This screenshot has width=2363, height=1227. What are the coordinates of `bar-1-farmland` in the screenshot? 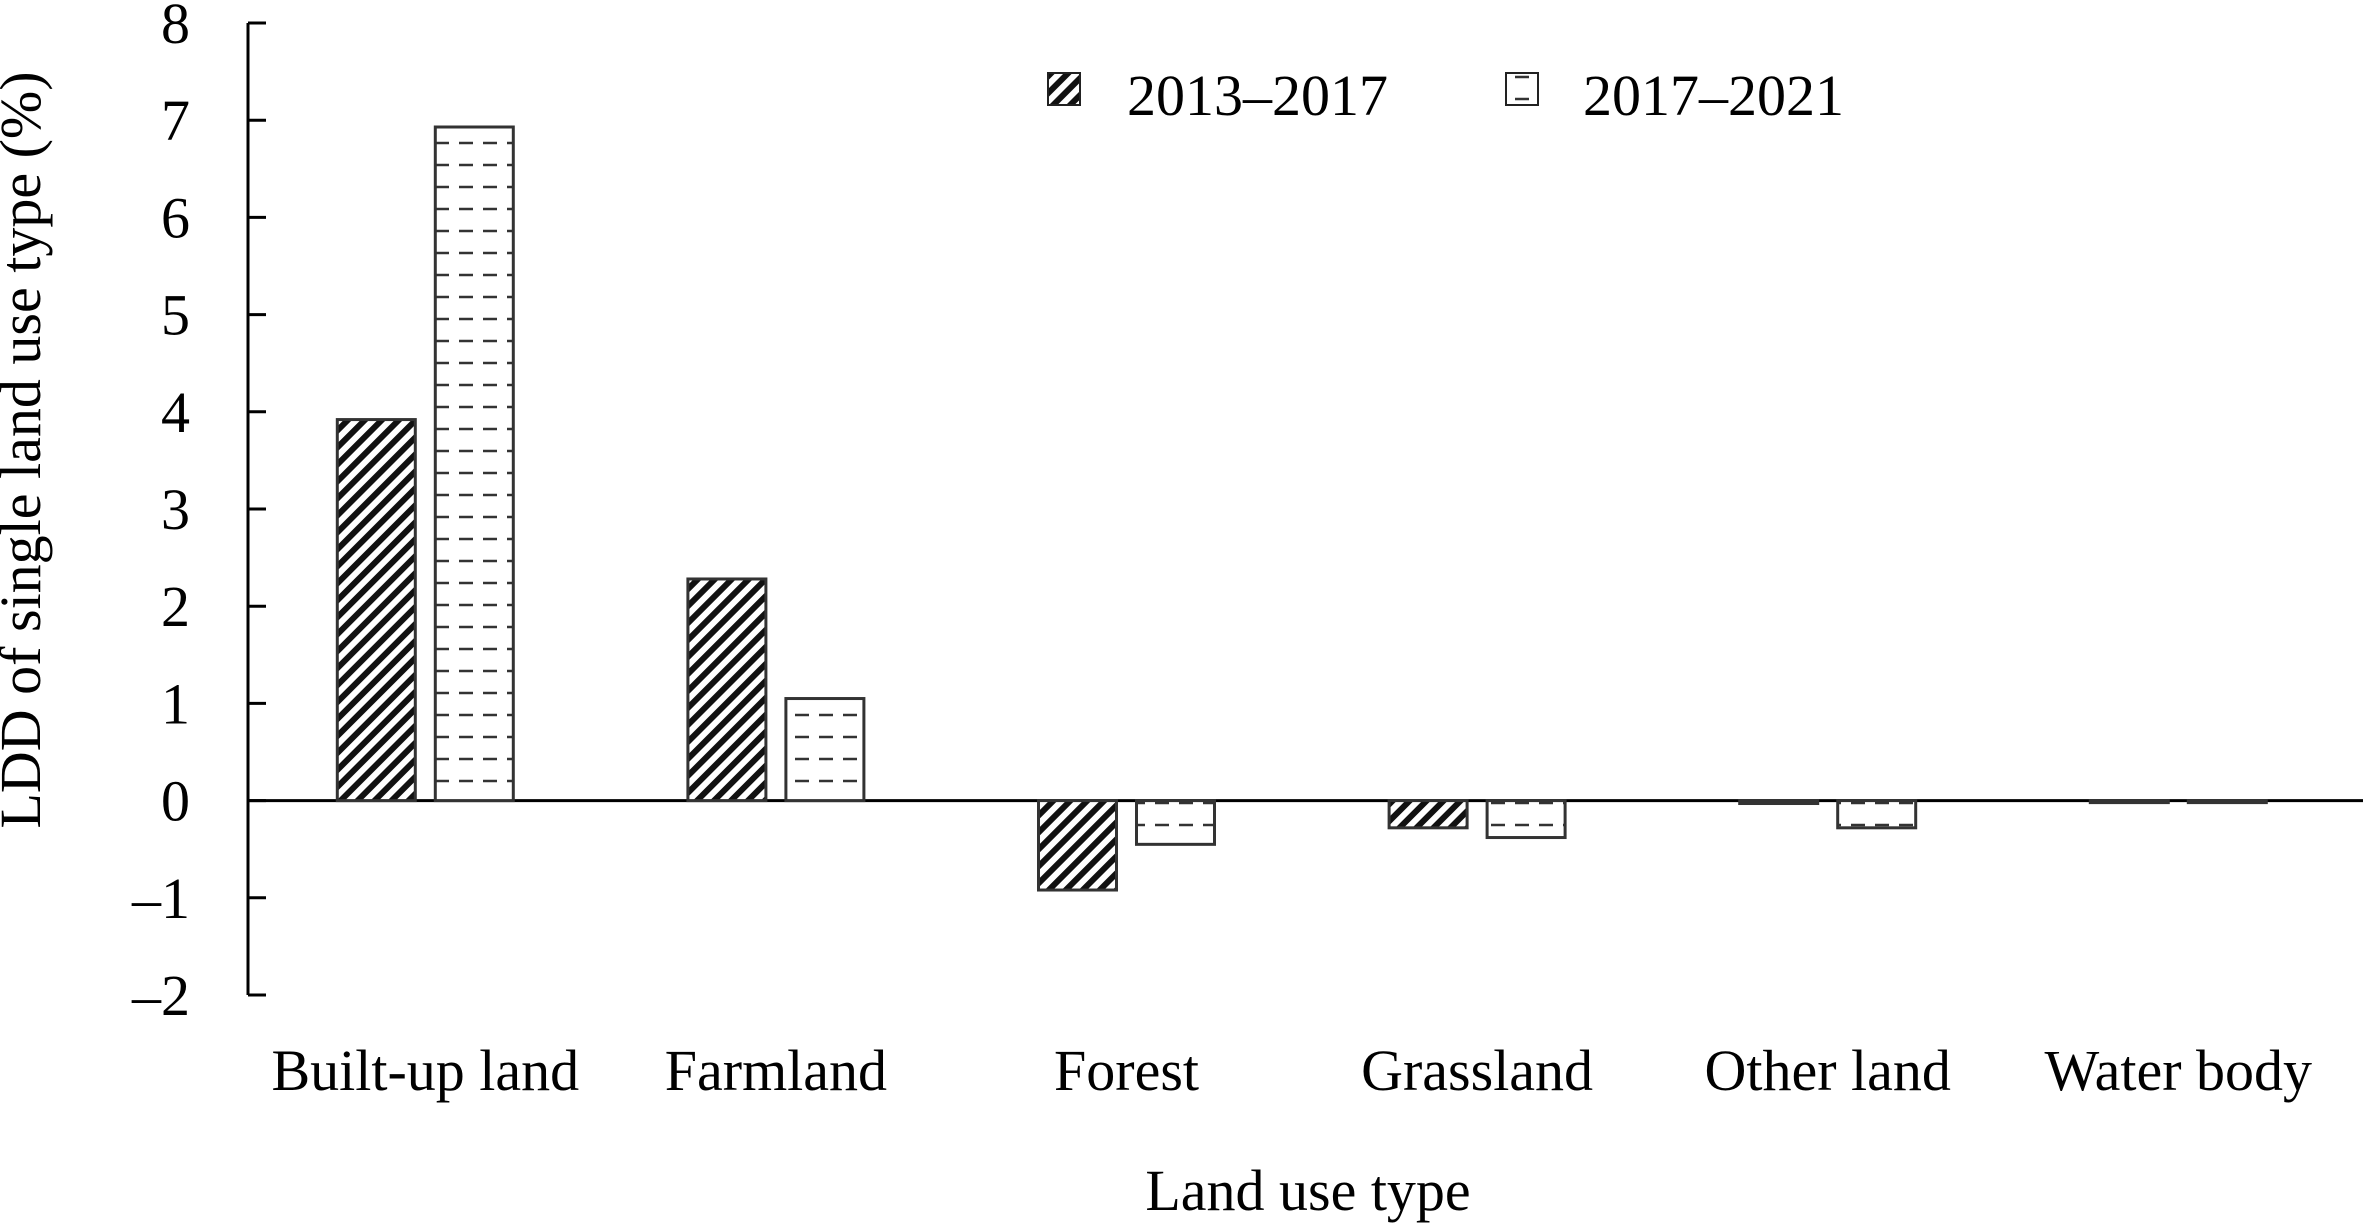 It's located at (727, 690).